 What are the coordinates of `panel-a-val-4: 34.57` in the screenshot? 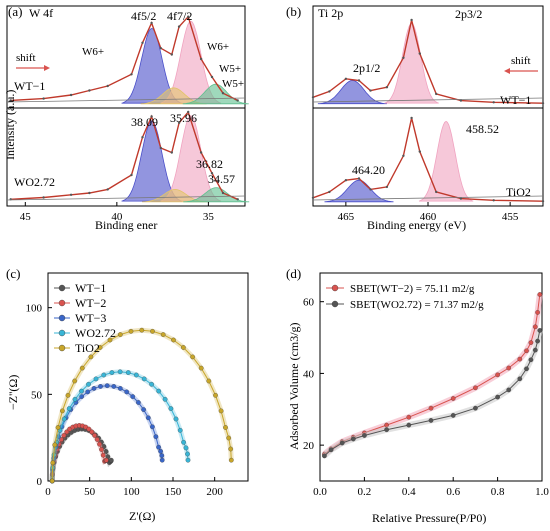 It's located at (221, 179).